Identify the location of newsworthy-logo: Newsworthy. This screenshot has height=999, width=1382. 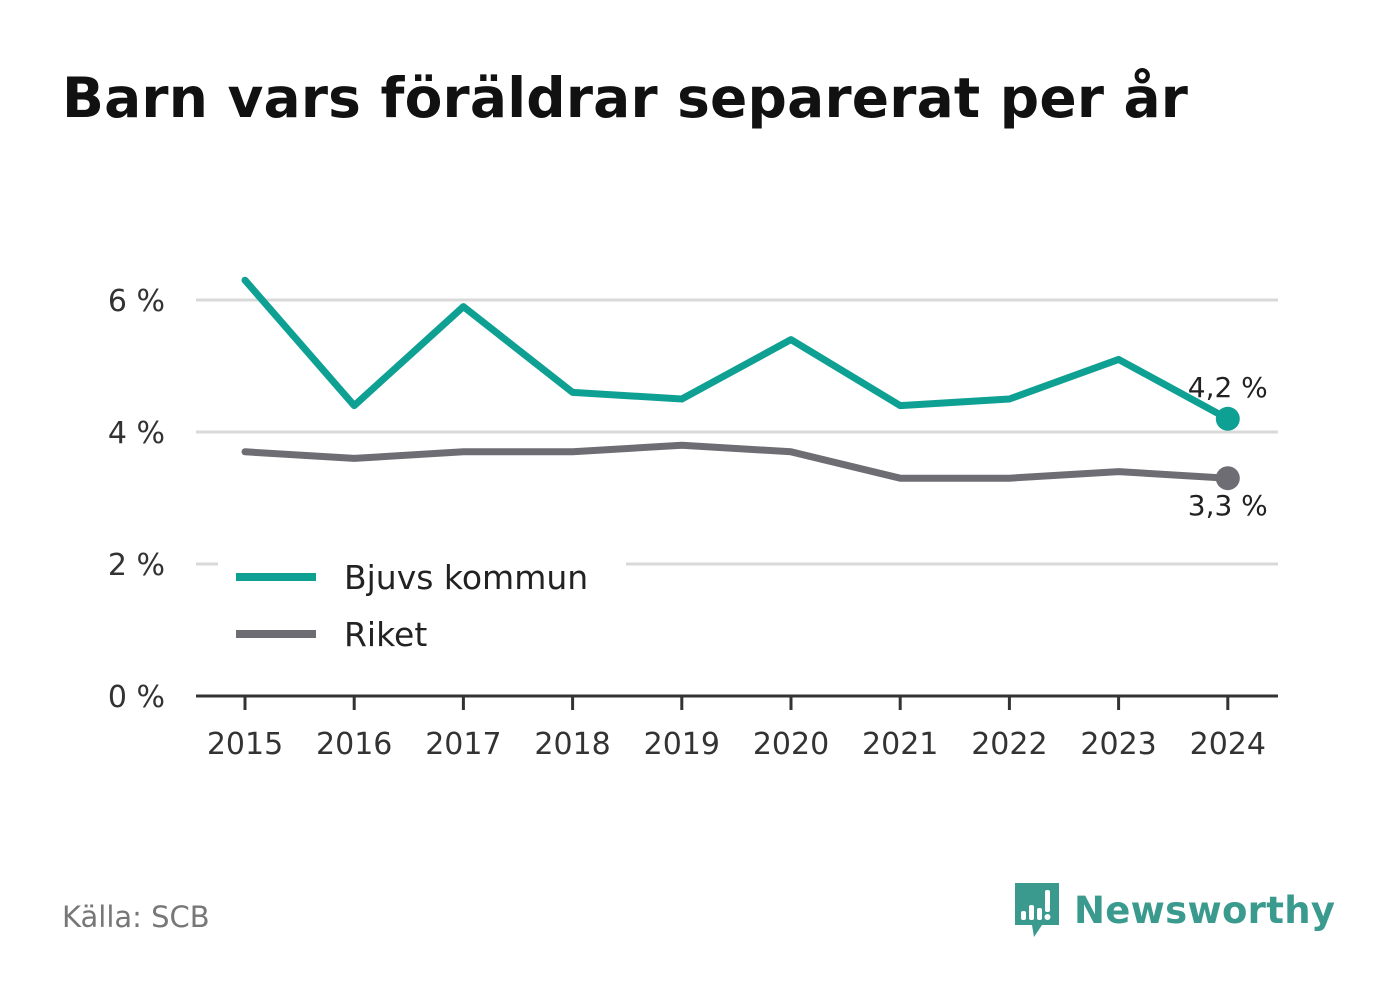
(1173, 910).